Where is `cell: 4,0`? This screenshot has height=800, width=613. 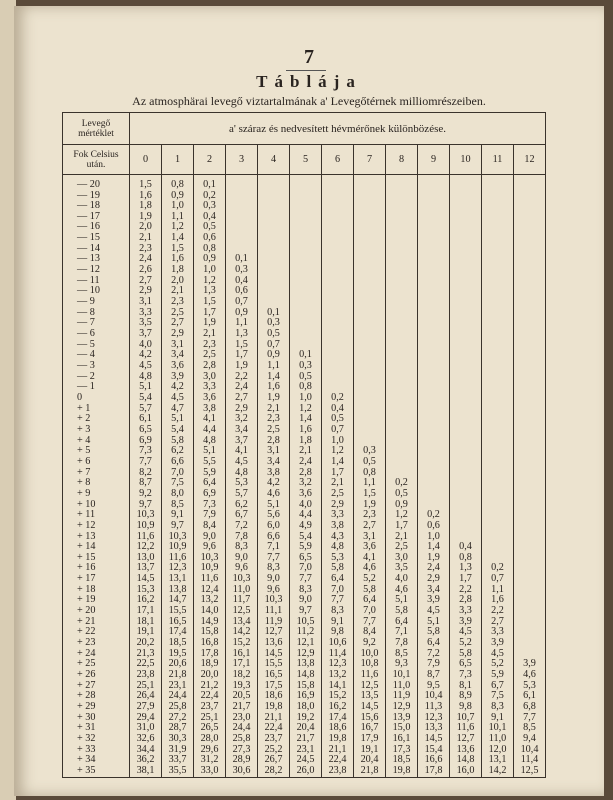
cell: 4,0 is located at coordinates (401, 579).